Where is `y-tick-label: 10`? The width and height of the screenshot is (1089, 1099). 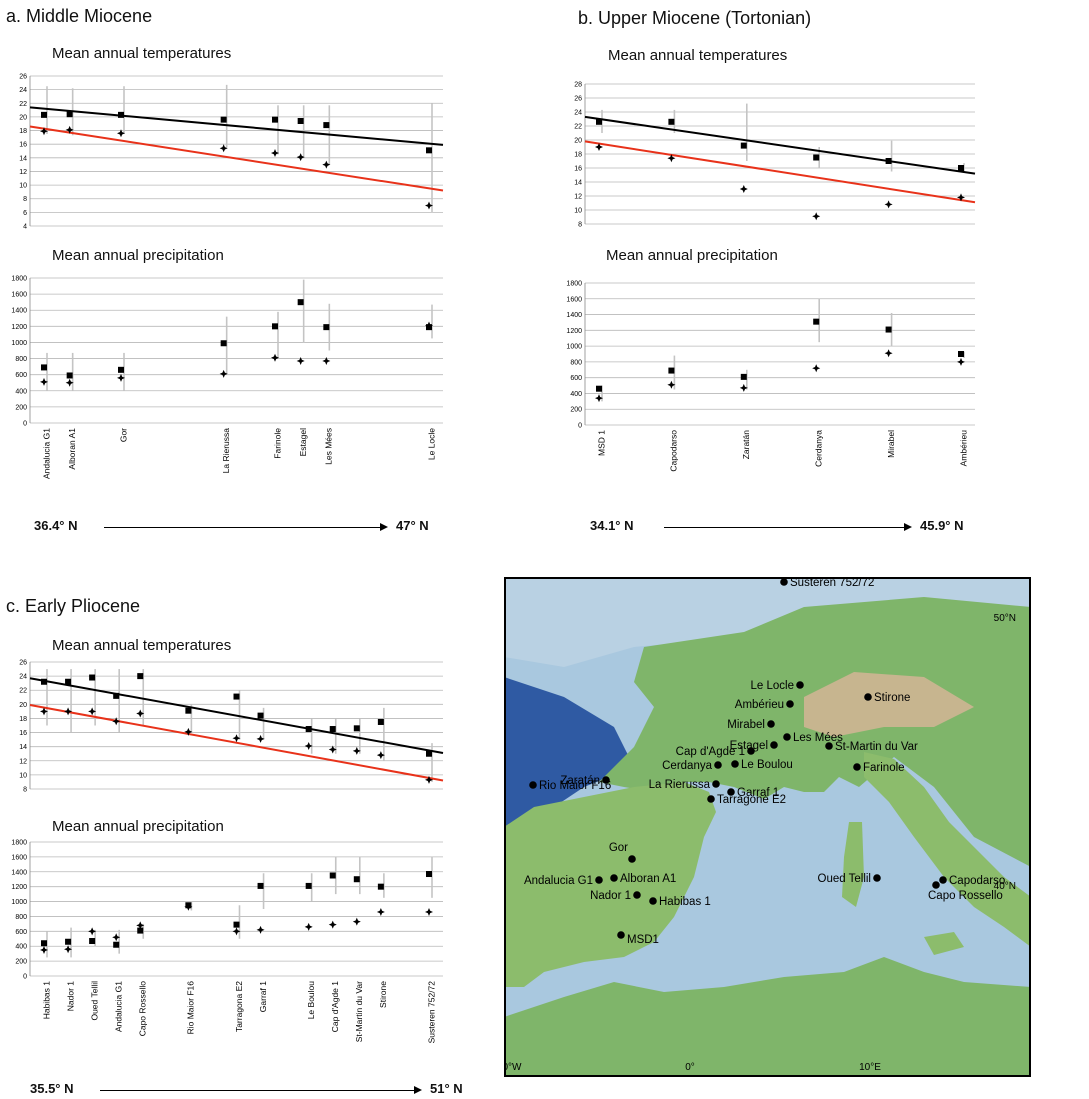
y-tick-label: 10 is located at coordinates (578, 211).